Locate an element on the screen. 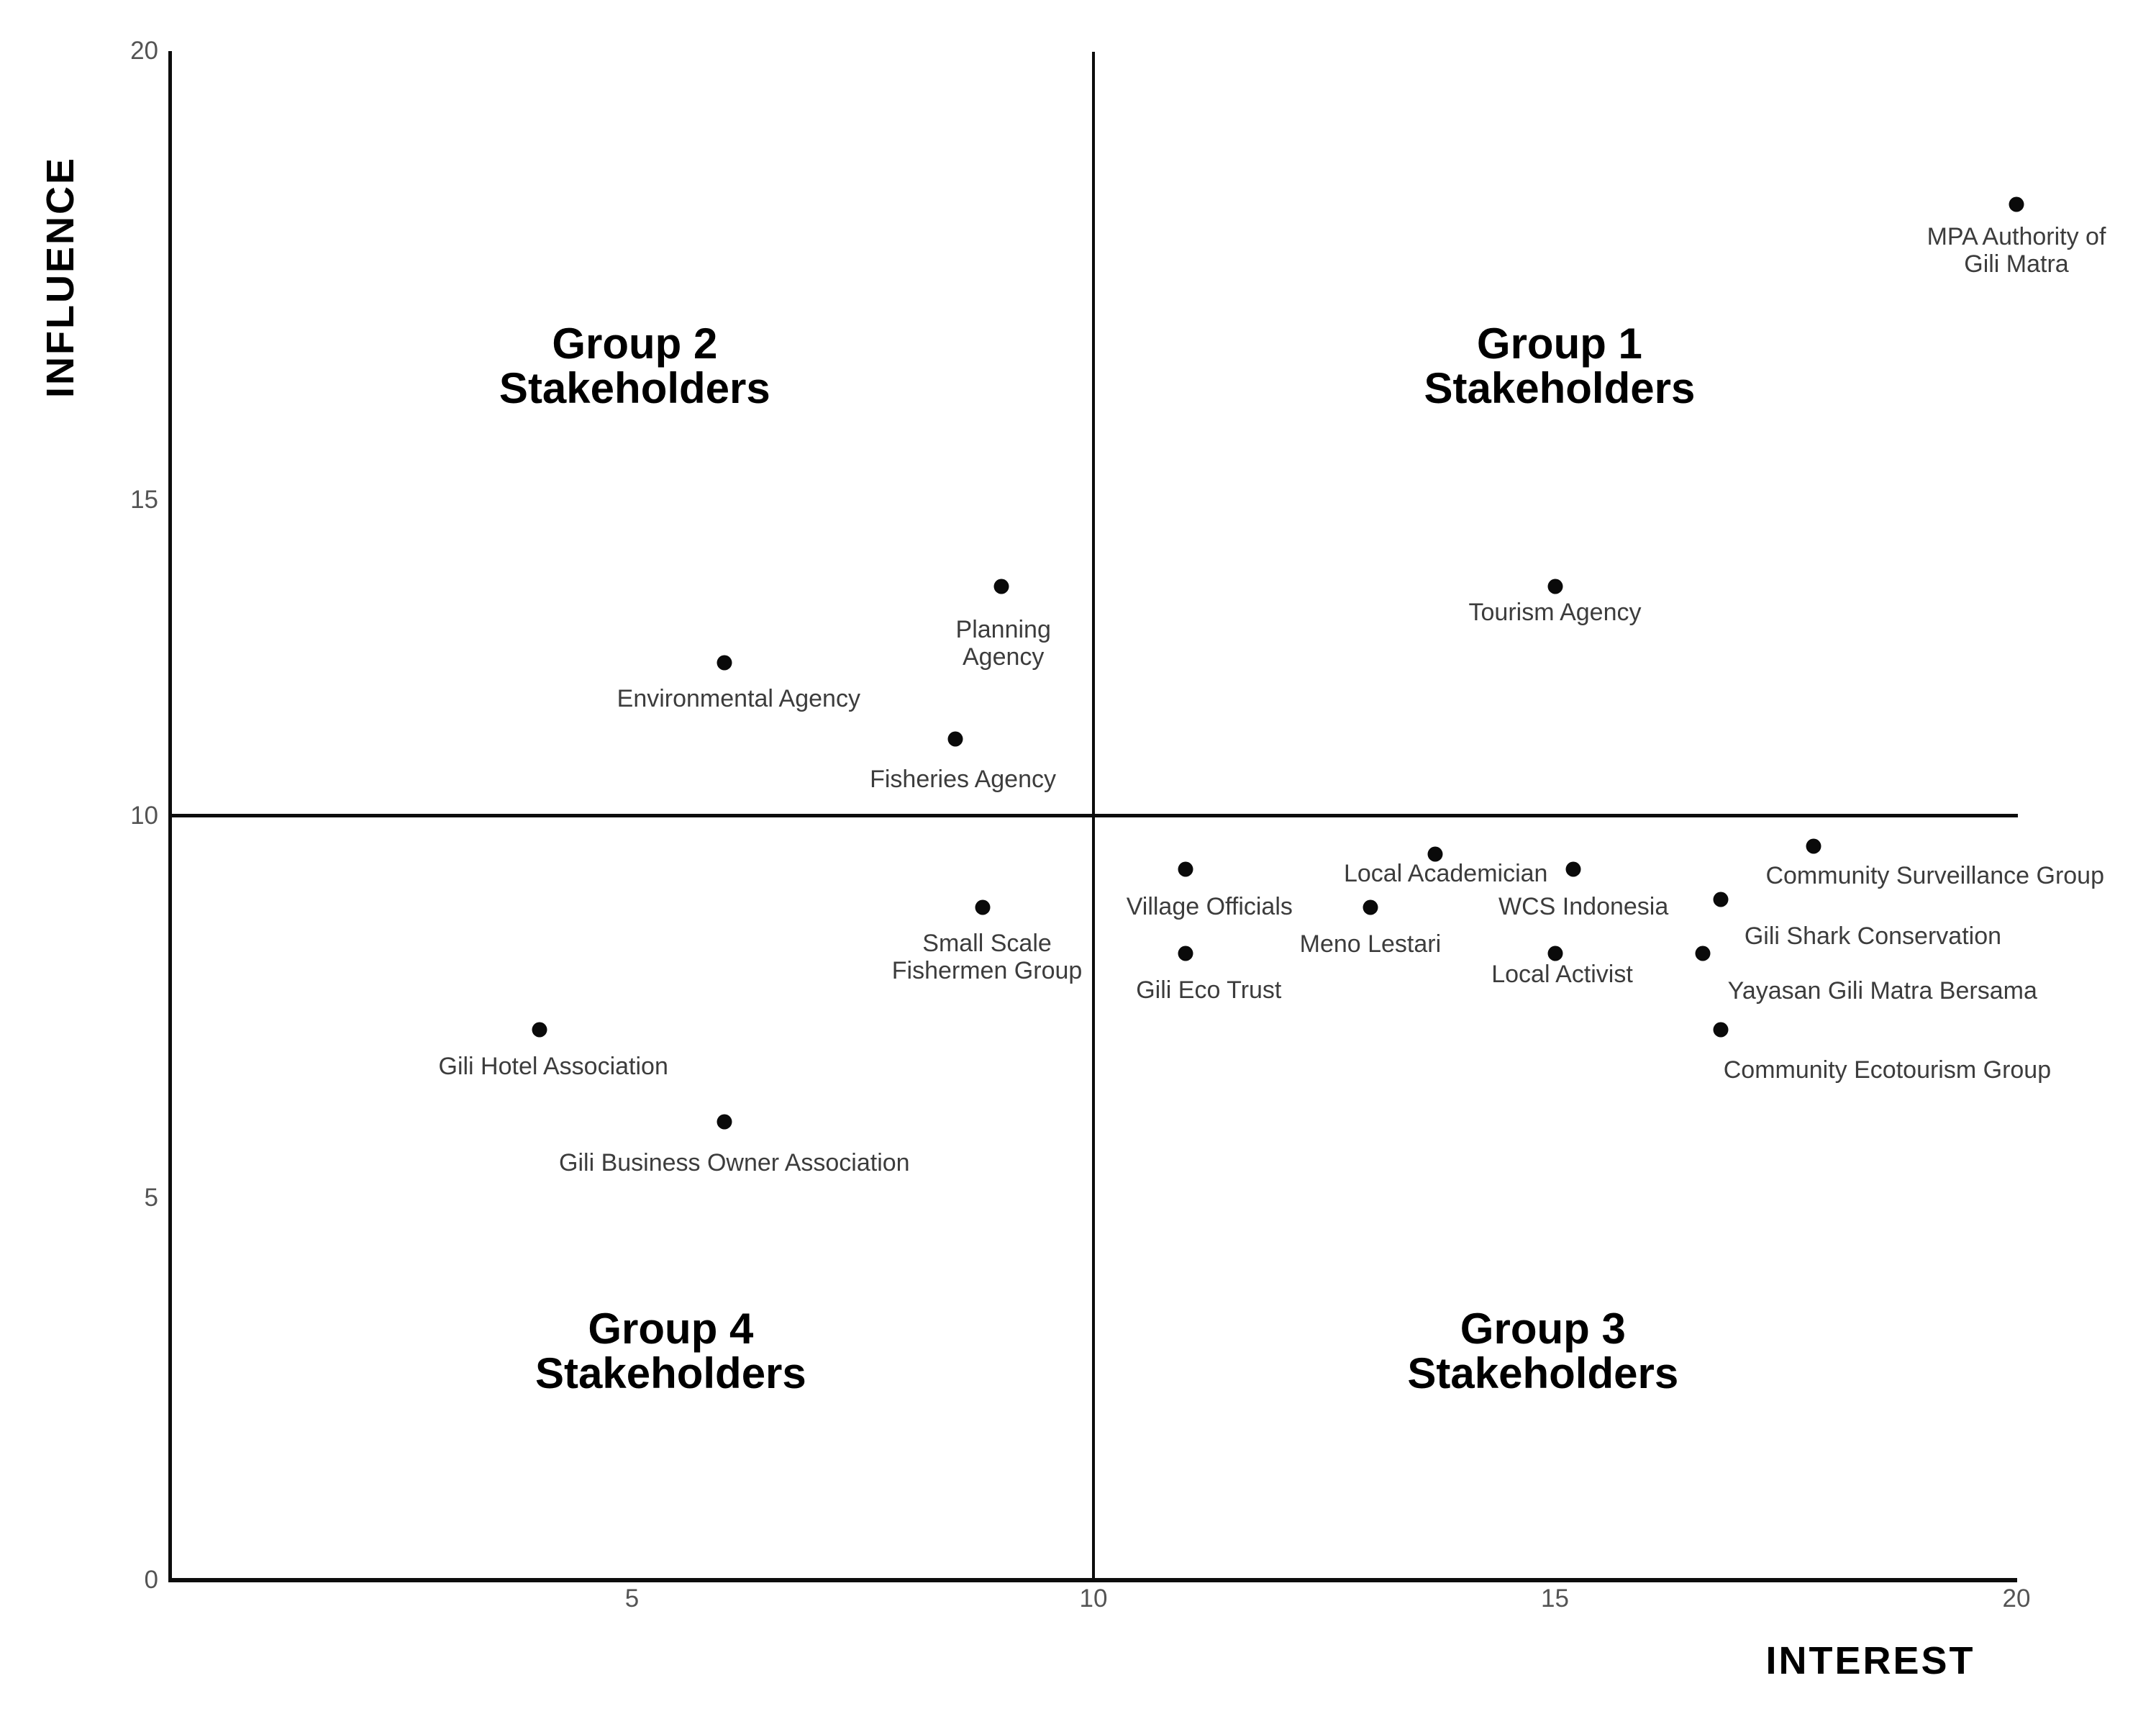 Image resolution: width=2156 pixels, height=1714 pixels. data-point-label: Gili Business Owner Association is located at coordinates (734, 1162).